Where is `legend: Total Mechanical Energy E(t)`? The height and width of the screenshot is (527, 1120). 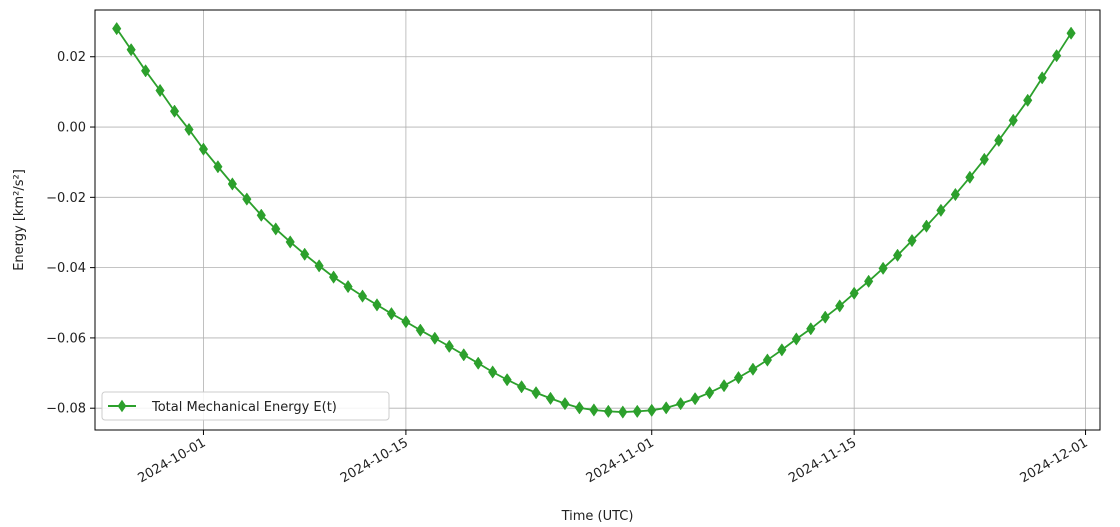 legend: Total Mechanical Energy E(t) is located at coordinates (245, 406).